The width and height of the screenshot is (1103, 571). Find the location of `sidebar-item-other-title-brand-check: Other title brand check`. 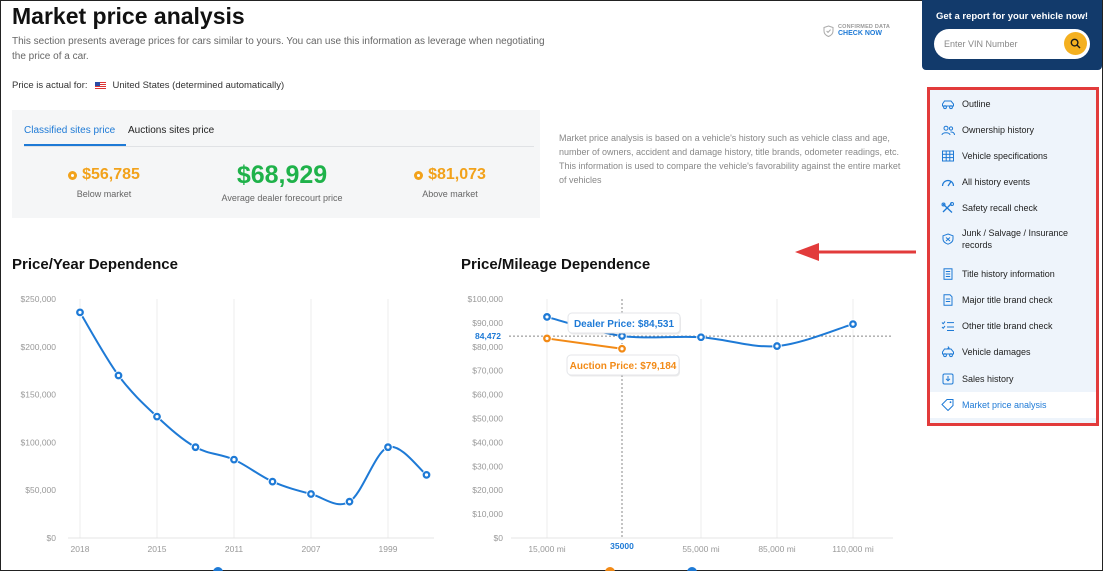

sidebar-item-other-title-brand-check: Other title brand check is located at coordinates (1013, 326).